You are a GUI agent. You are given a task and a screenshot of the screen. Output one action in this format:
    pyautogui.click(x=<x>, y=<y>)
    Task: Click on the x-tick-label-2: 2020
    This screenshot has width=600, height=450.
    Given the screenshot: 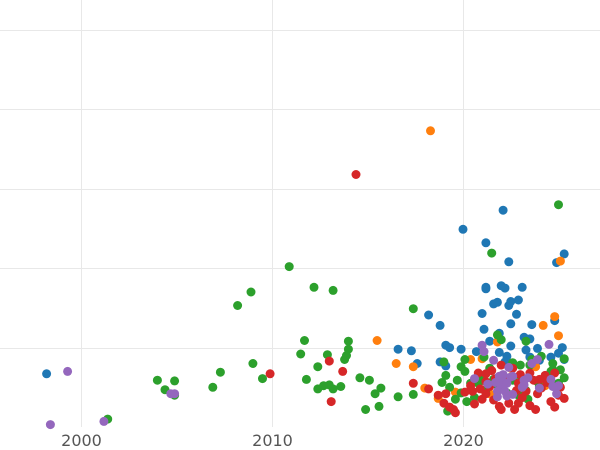 What is the action you would take?
    pyautogui.click(x=463, y=440)
    